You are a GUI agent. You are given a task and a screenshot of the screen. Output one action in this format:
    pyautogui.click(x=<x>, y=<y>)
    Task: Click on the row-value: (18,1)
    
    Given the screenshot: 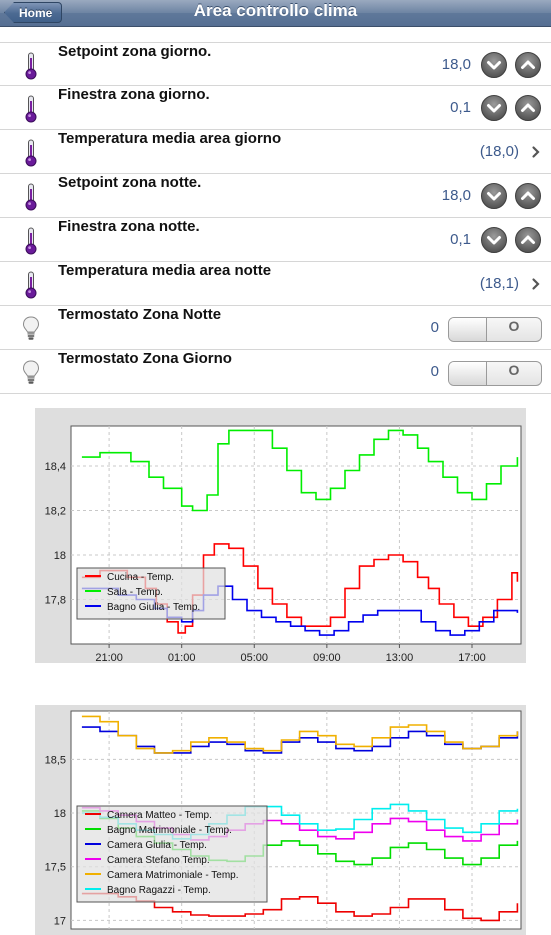 What is the action you would take?
    pyautogui.click(x=499, y=283)
    